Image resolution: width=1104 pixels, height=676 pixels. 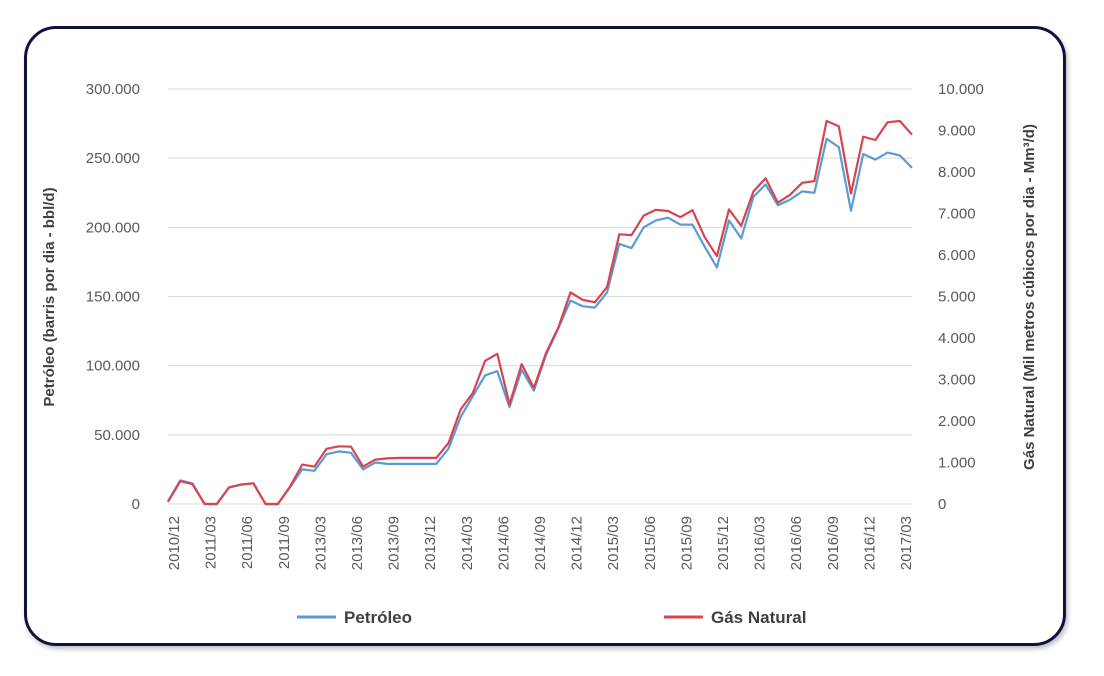 What do you see at coordinates (284, 542) in the screenshot?
I see `x-tick-label: 2011/09` at bounding box center [284, 542].